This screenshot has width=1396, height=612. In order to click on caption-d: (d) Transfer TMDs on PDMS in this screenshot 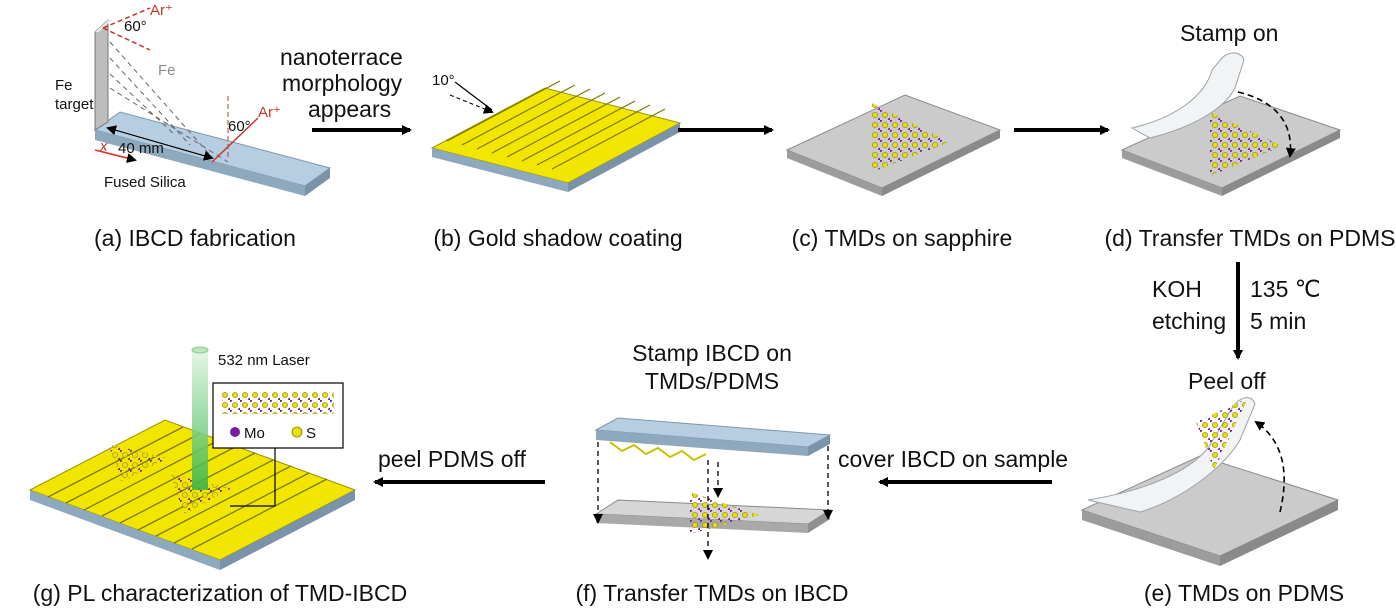, I will do `click(1250, 238)`.